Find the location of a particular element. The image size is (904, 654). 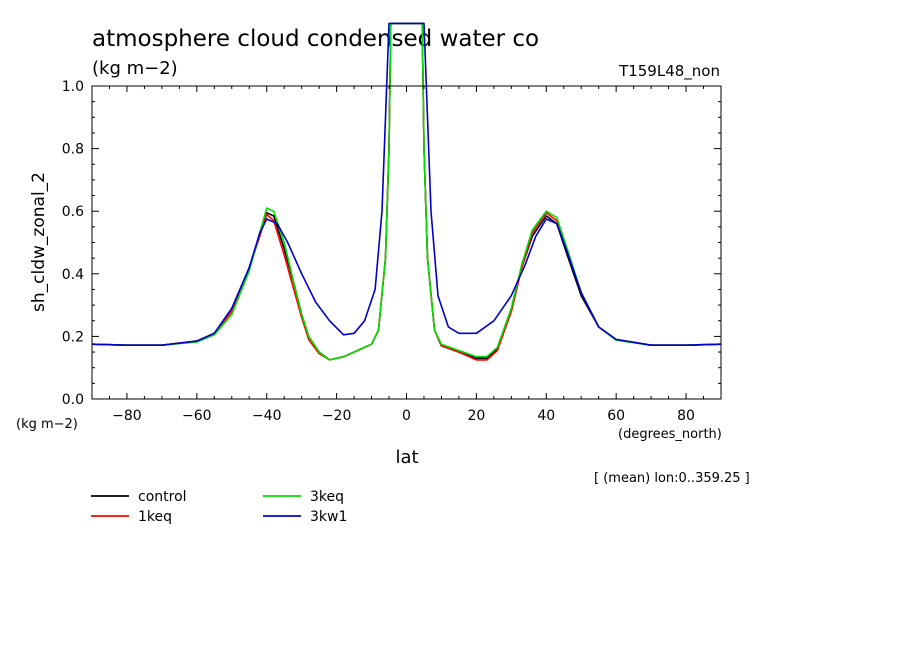

legend-item-3kw1: 3kw1 is located at coordinates (305, 517).